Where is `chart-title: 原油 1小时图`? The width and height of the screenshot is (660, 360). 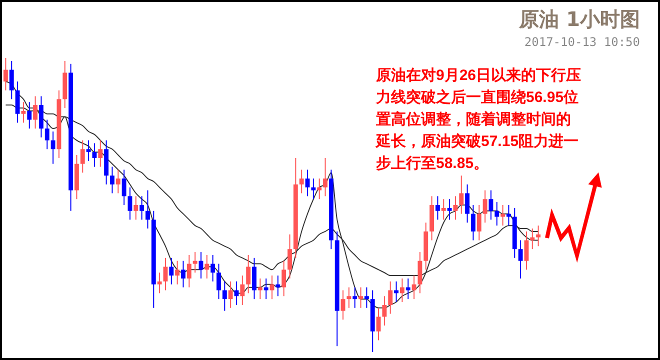 chart-title: 原油 1小时图 is located at coordinates (579, 19).